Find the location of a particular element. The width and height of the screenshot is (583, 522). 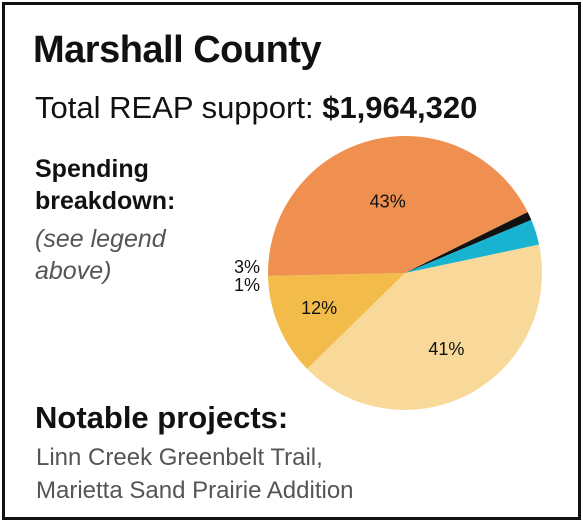

legend-note-line-1: (see legend is located at coordinates (100, 239).